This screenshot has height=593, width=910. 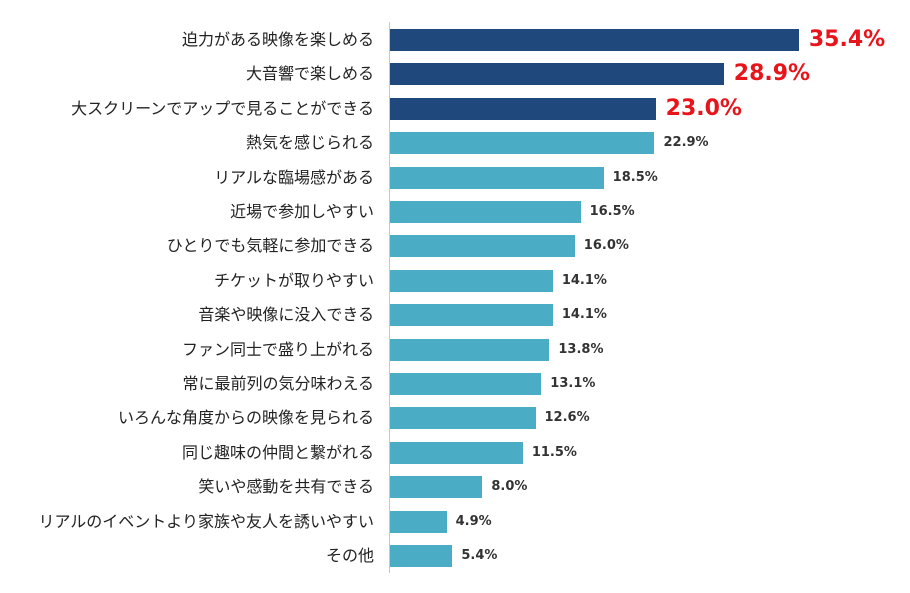 I want to click on value-label: 13.1%, so click(x=573, y=383).